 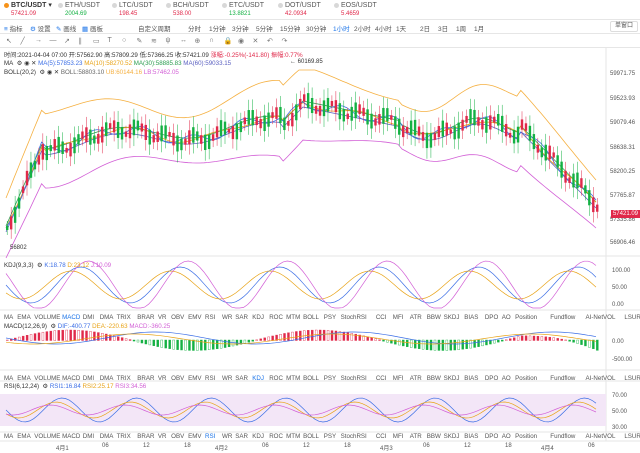 What do you see at coordinates (132, 10) in the screenshot?
I see `ticker-2: LTC/USDT 198.45` at bounding box center [132, 10].